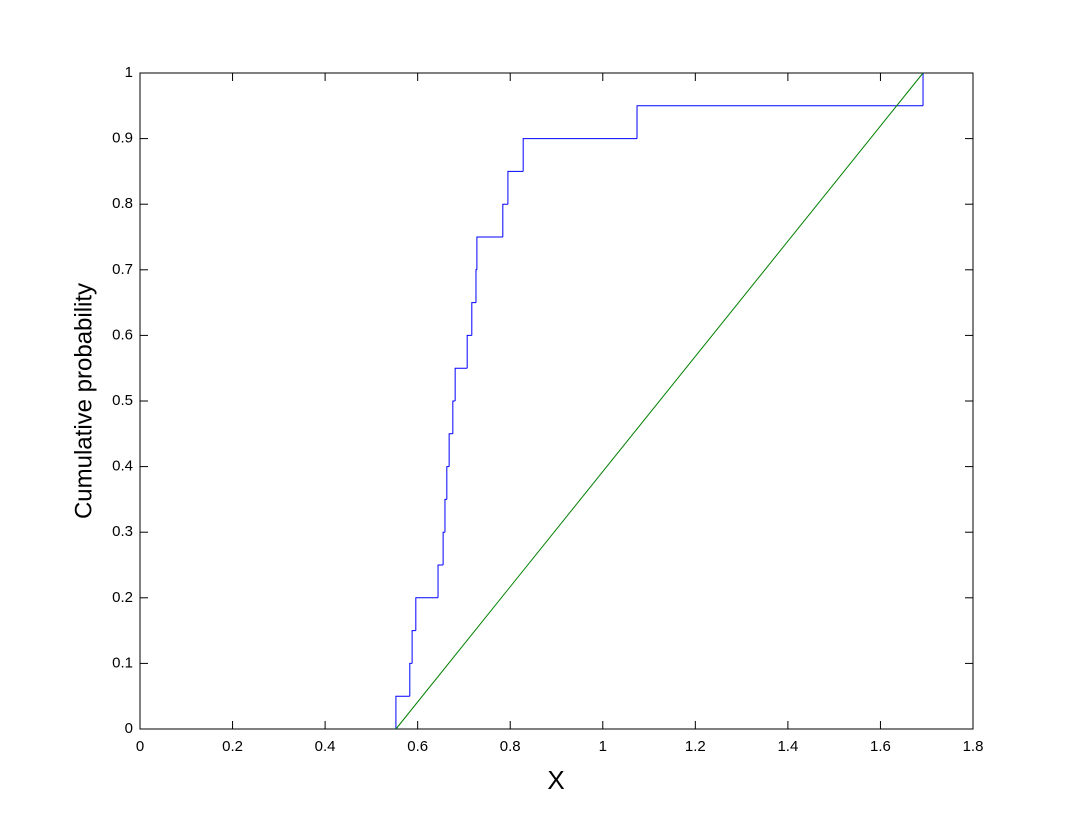 This screenshot has height=830, width=1075. Describe the element at coordinates (417, 746) in the screenshot. I see `x-tick-label: 0.6` at that location.